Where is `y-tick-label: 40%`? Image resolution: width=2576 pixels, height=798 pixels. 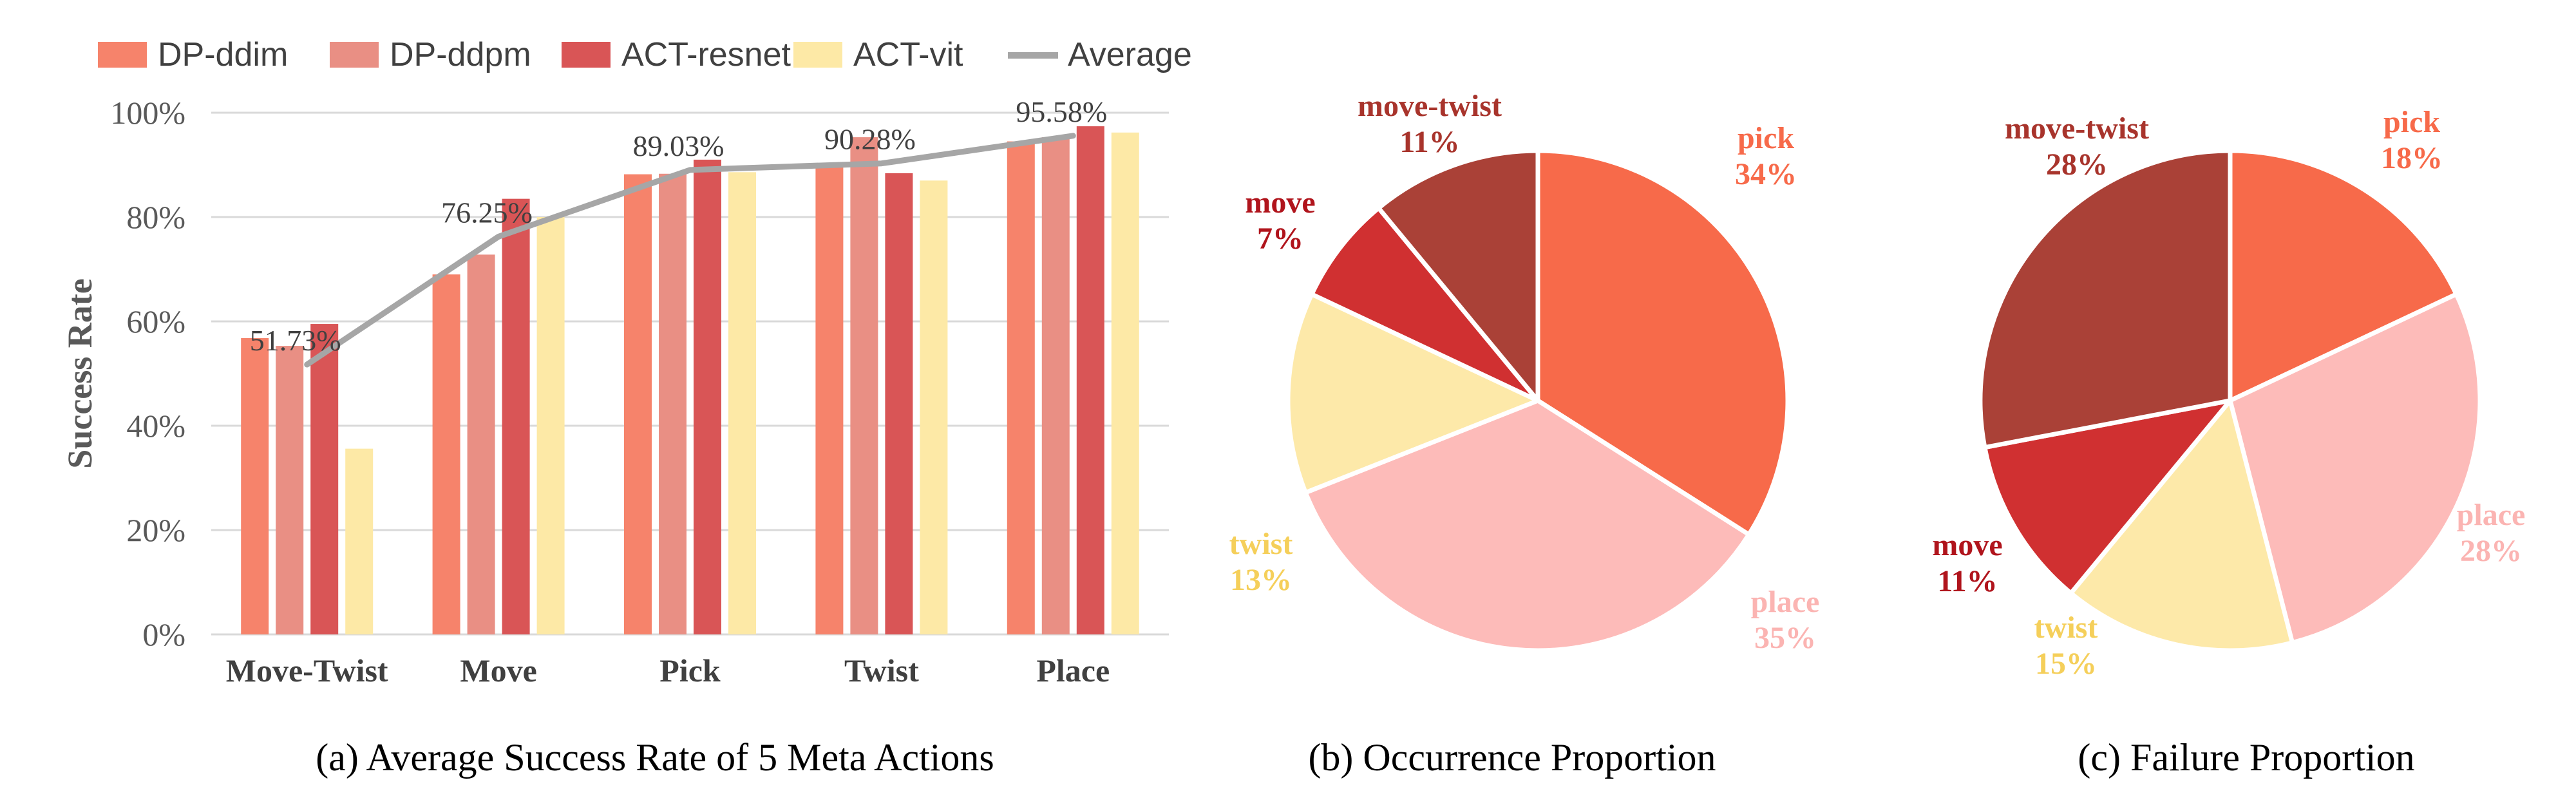 y-tick-label: 40% is located at coordinates (155, 426).